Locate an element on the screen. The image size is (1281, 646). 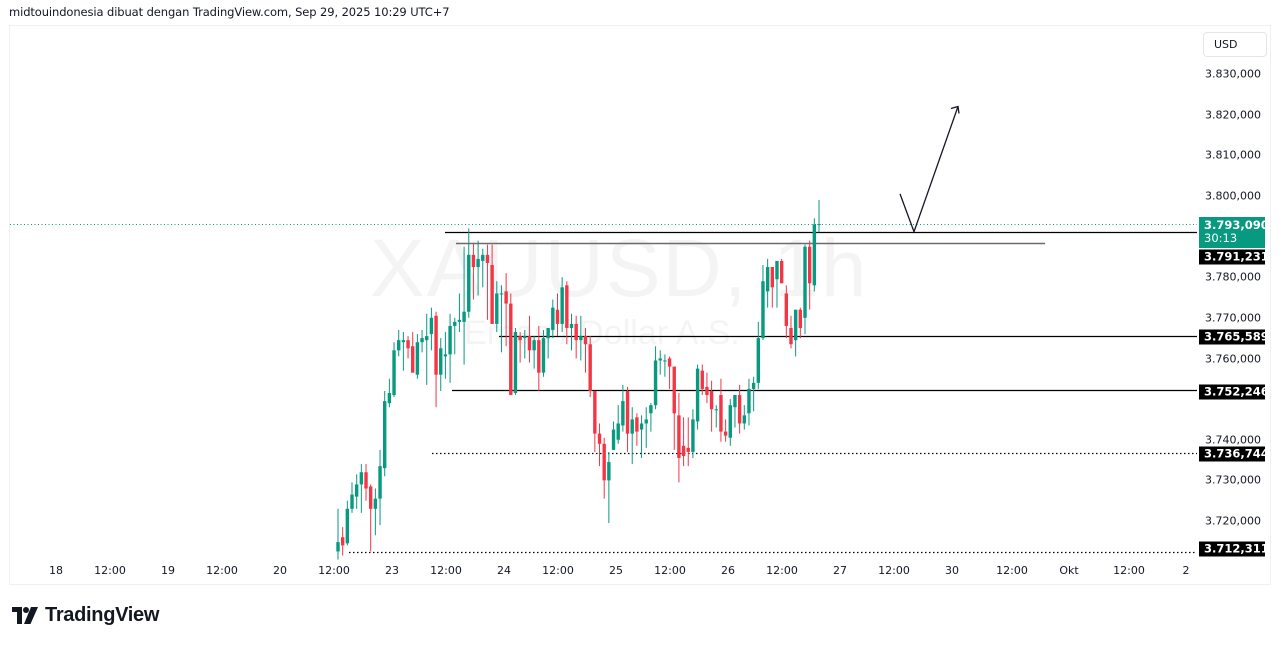
last-price-tag: 3.793,090 30:13 is located at coordinates (1234, 232).